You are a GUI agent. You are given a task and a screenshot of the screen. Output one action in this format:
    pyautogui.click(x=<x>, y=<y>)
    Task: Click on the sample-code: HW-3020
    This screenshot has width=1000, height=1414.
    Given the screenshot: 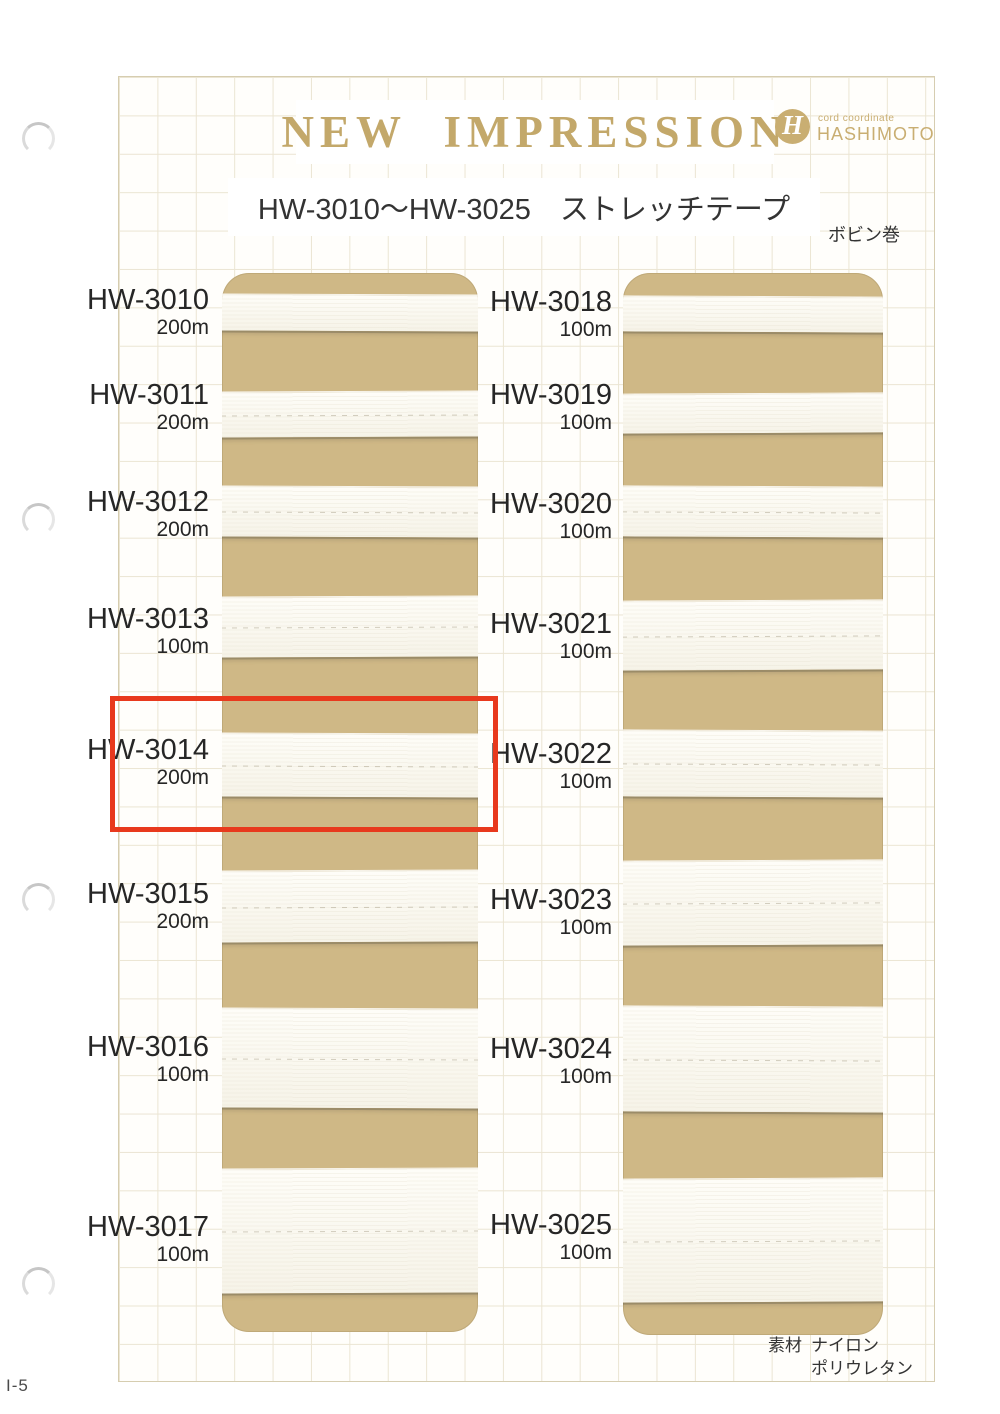 What is the action you would take?
    pyautogui.click(x=551, y=504)
    